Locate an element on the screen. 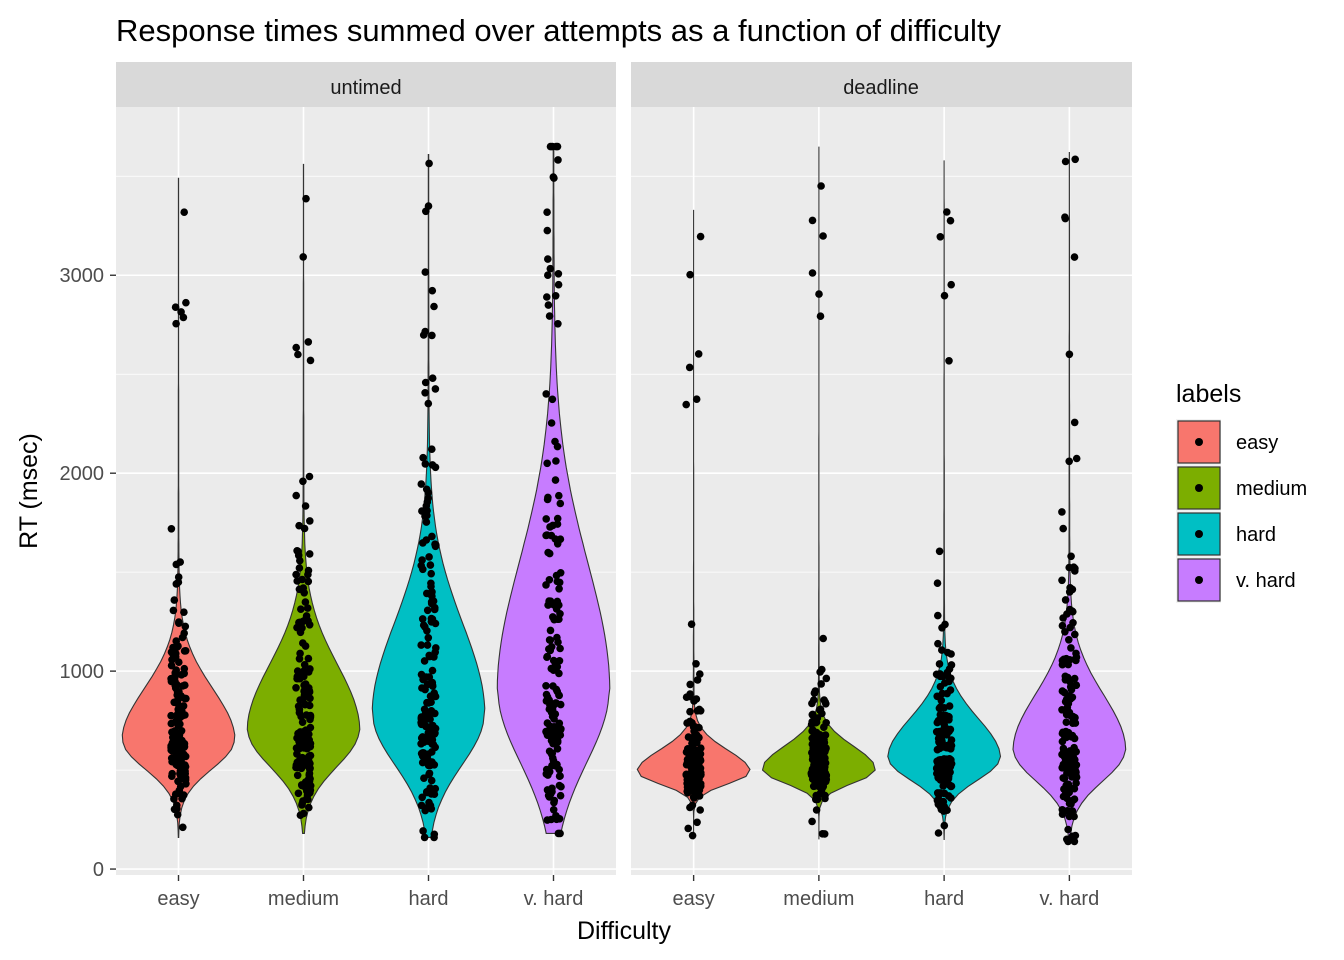  x-tick-label: v. hard is located at coordinates (1070, 899).